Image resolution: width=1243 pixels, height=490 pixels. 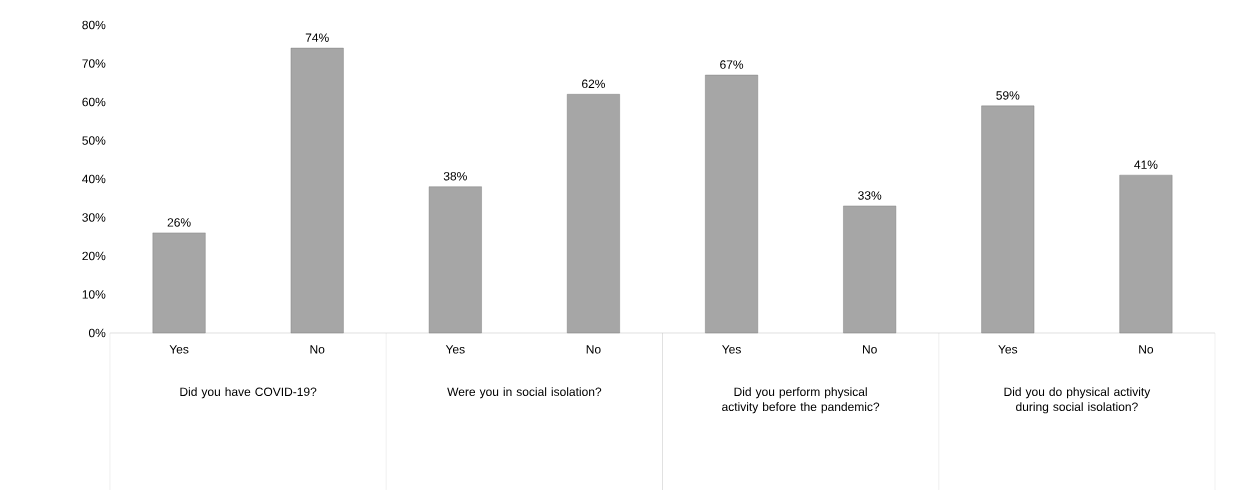 What do you see at coordinates (94, 217) in the screenshot?
I see `y-tick-label: 30%` at bounding box center [94, 217].